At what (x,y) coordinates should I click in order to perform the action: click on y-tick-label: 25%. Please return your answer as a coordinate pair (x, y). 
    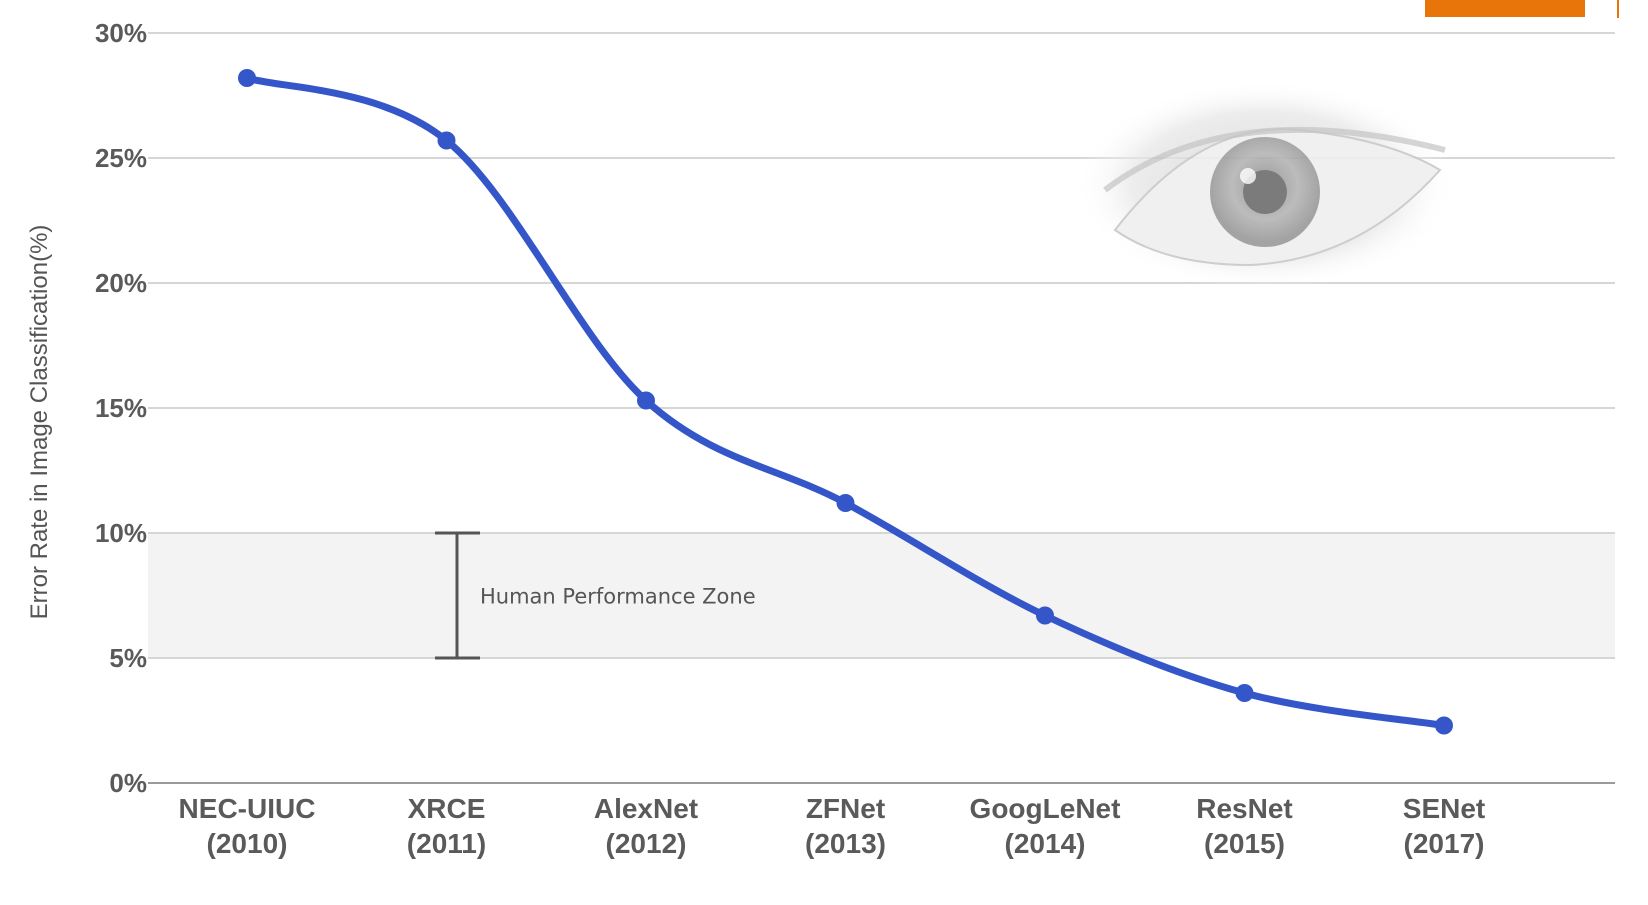
    Looking at the image, I should click on (121, 158).